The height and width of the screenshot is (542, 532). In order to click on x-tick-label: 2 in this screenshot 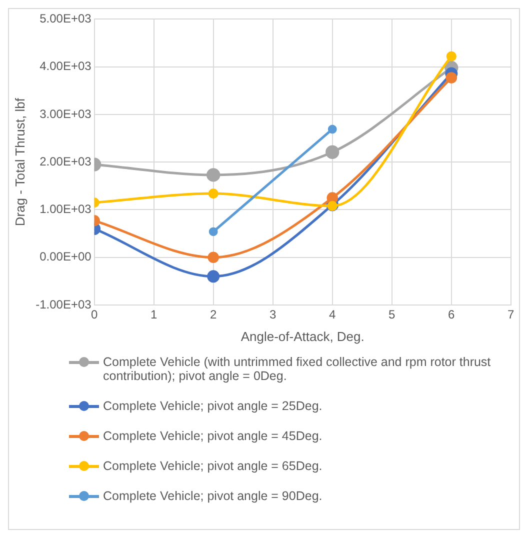, I will do `click(213, 315)`.